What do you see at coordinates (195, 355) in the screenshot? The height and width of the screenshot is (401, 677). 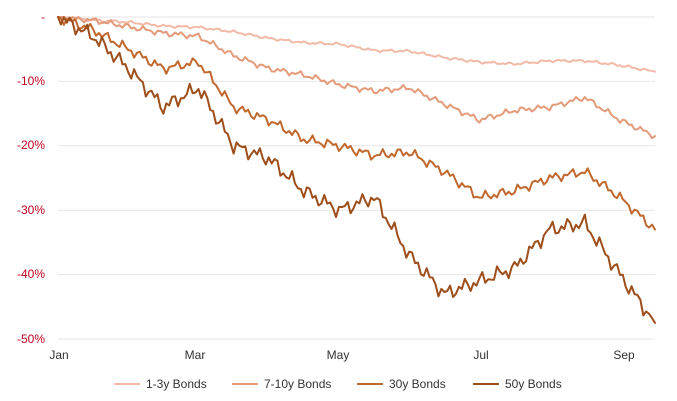 I see `x-tick-label: Mar` at bounding box center [195, 355].